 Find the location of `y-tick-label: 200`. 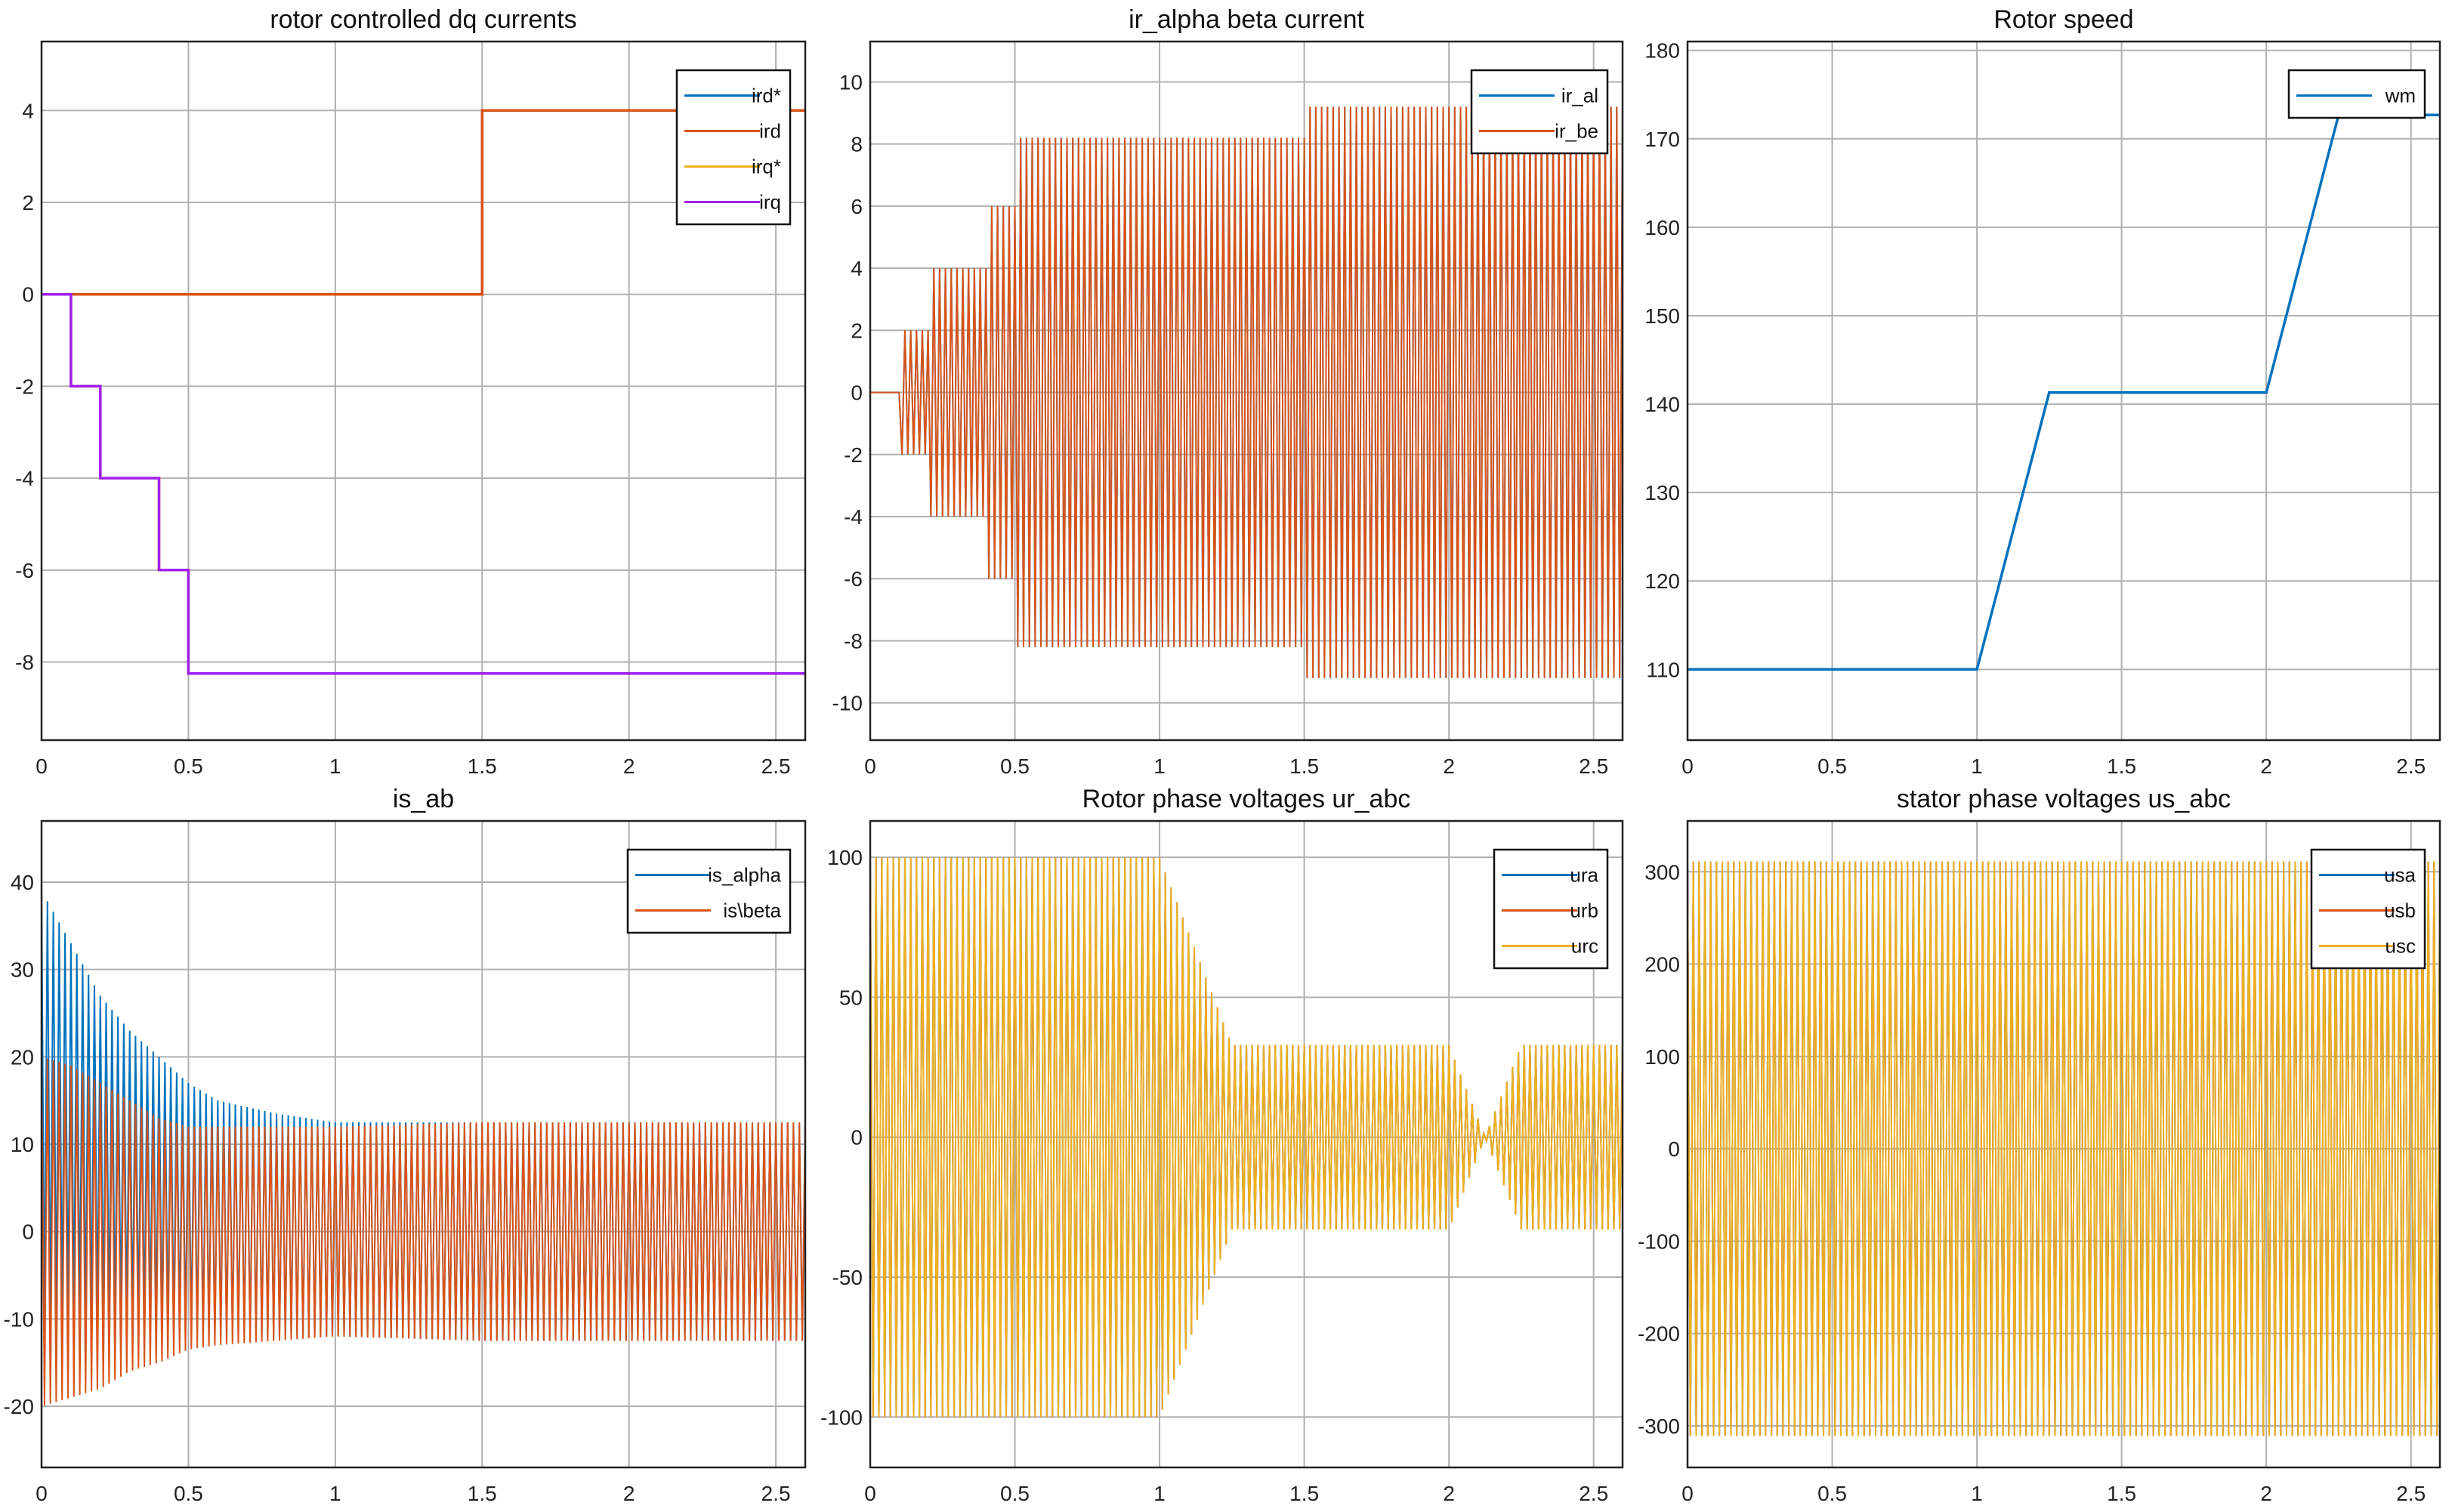

y-tick-label: 200 is located at coordinates (1662, 965).